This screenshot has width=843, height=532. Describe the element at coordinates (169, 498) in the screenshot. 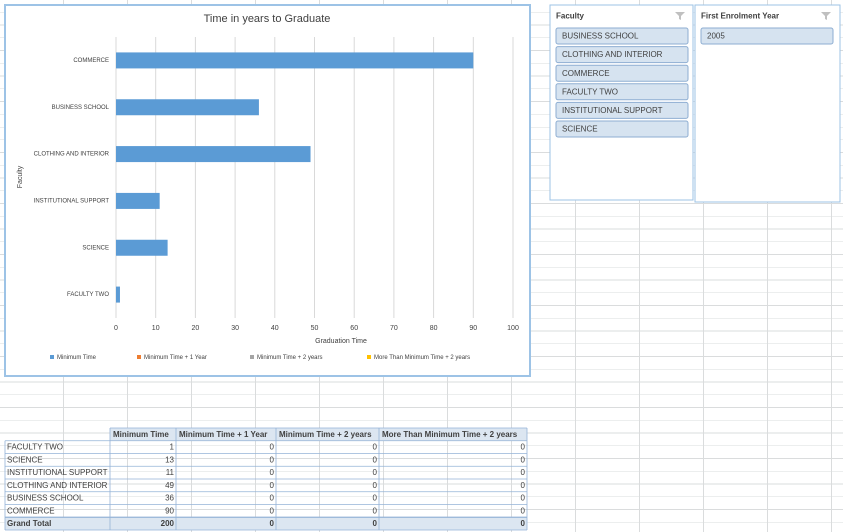

I see `cell: 36` at that location.